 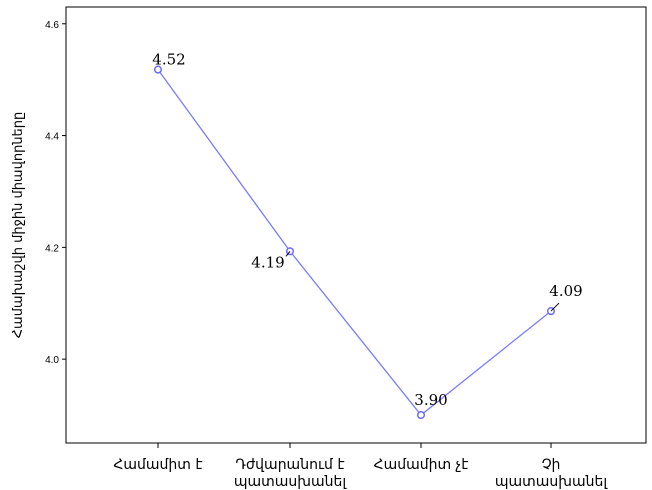 What do you see at coordinates (565, 291) in the screenshot?
I see `data-label: 4.09` at bounding box center [565, 291].